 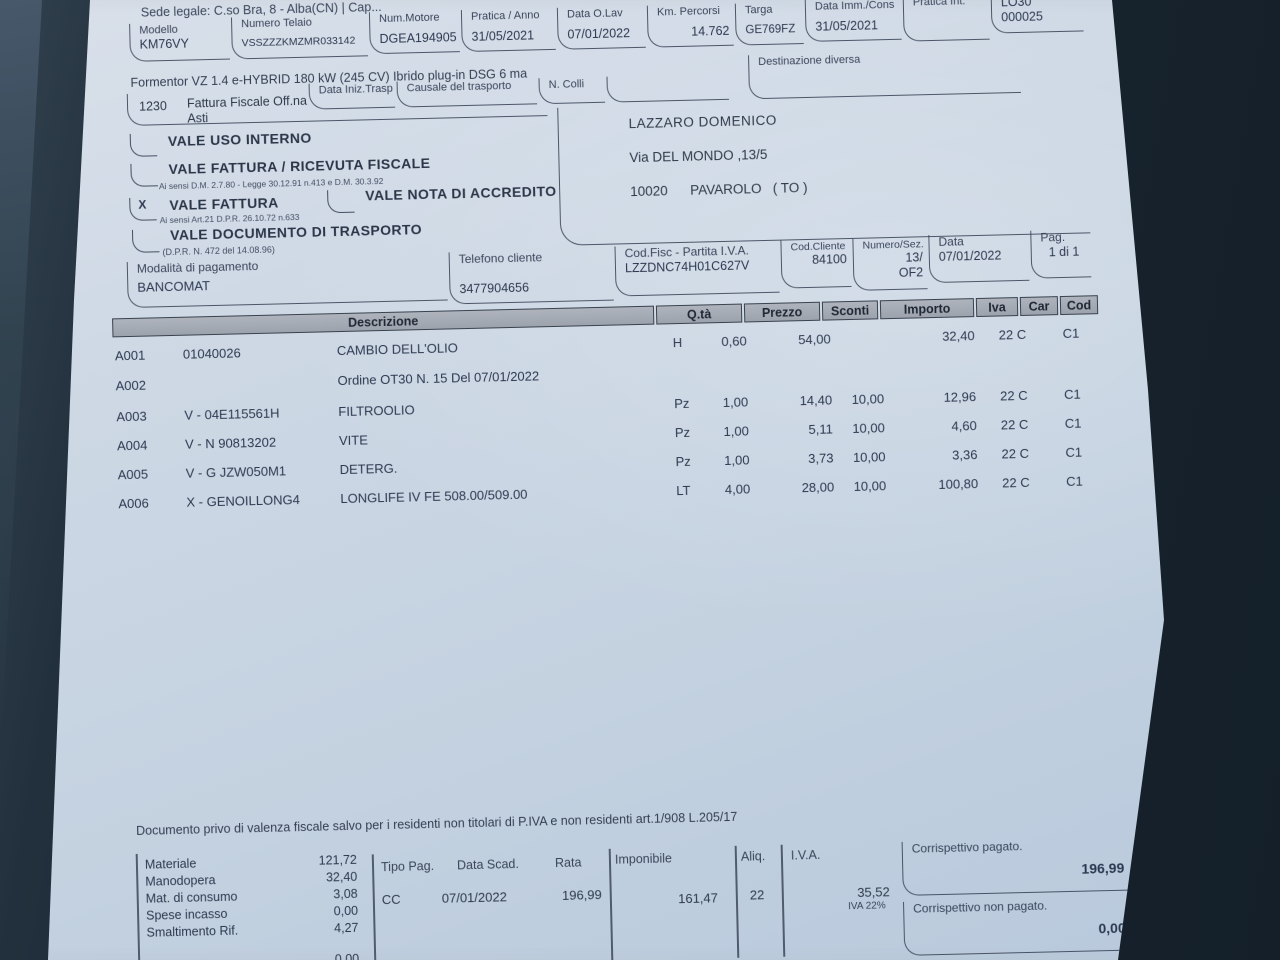 What do you see at coordinates (218, 251) in the screenshot?
I see `note-documento-trasporto: (D.P.R. N. 472 del 14.08.96)` at bounding box center [218, 251].